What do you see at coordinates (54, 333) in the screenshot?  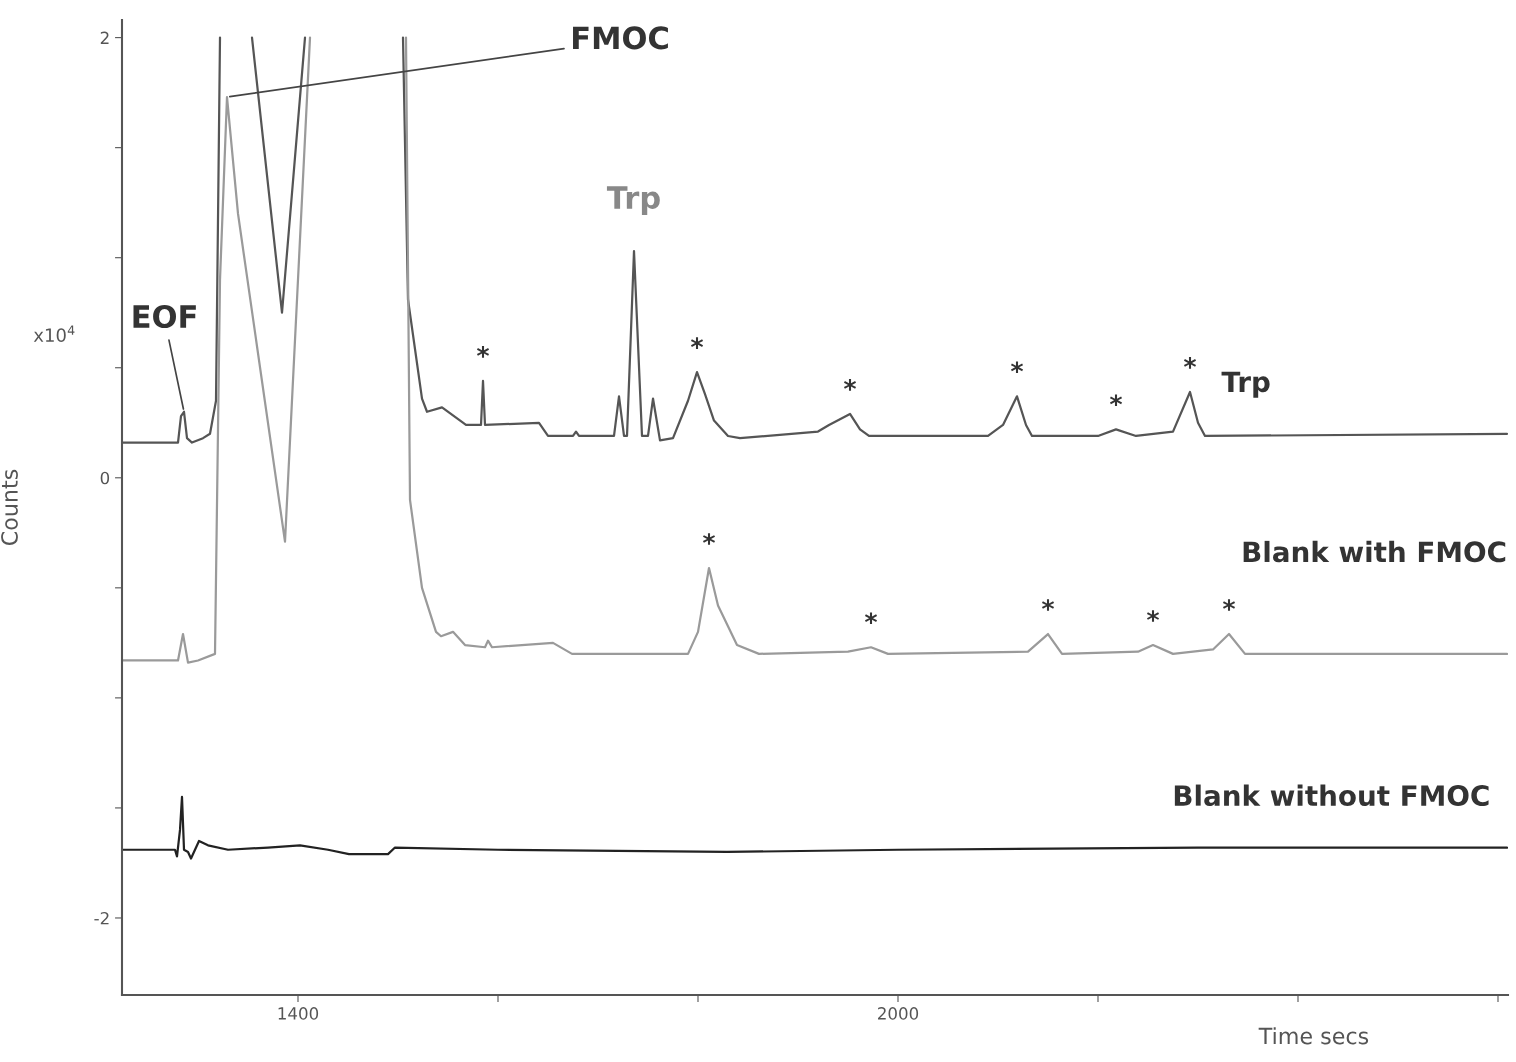 I see `text: x10$^{4}$` at bounding box center [54, 333].